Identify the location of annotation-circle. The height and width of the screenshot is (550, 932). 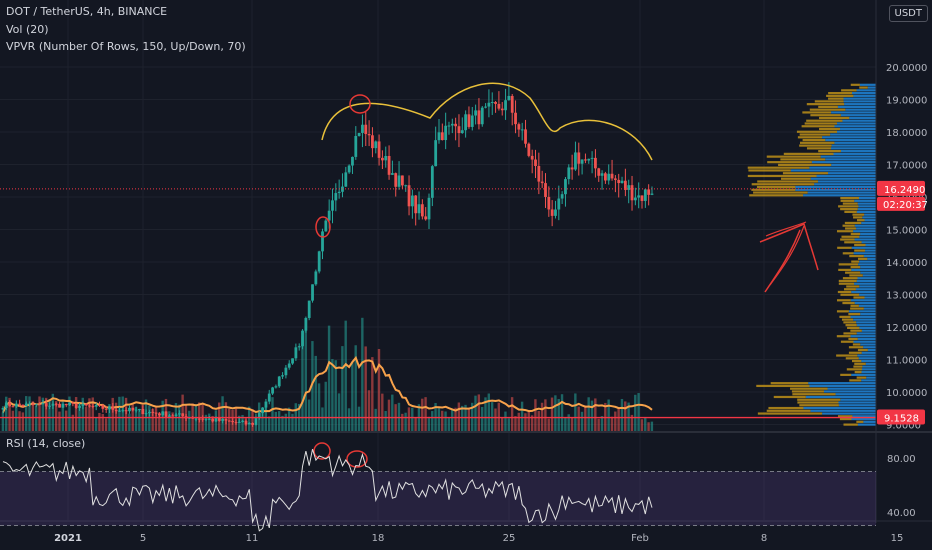
(357, 459).